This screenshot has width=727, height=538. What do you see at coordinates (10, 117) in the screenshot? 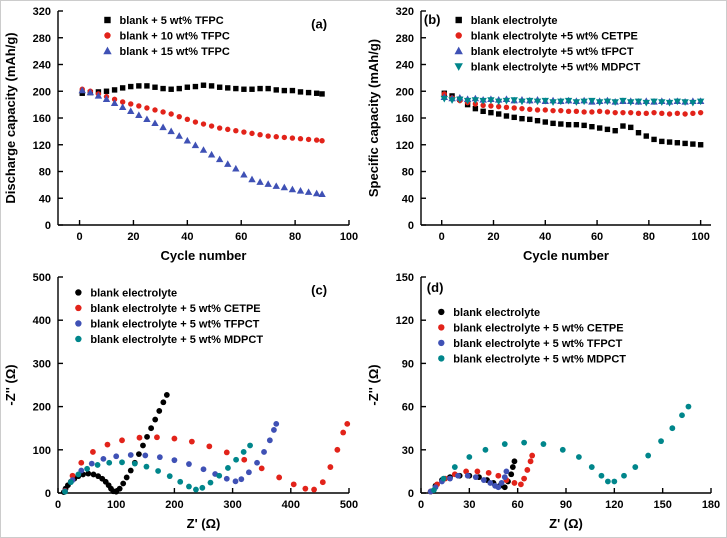
I see `svg-text: Discharge capacity (mAh/g)` at bounding box center [10, 117].